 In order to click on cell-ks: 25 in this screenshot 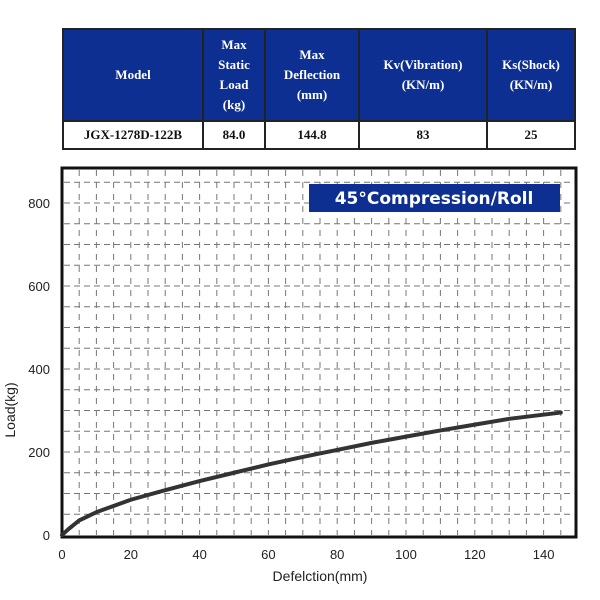, I will do `click(531, 135)`.